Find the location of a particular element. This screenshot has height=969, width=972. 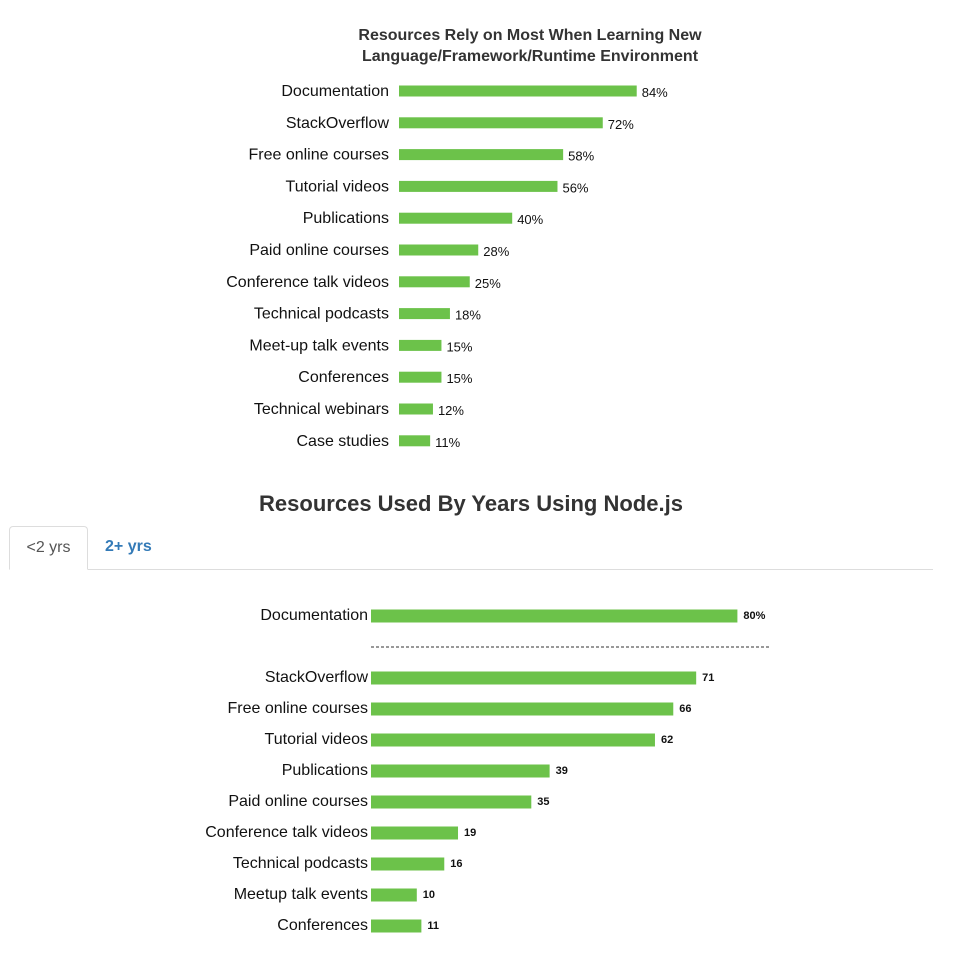

value-label: 25% is located at coordinates (488, 283).